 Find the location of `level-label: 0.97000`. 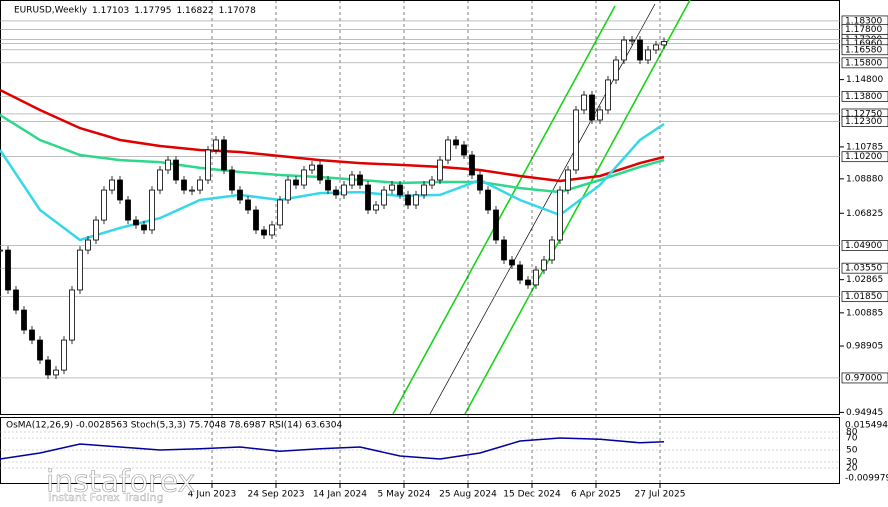

level-label: 0.97000 is located at coordinates (863, 378).